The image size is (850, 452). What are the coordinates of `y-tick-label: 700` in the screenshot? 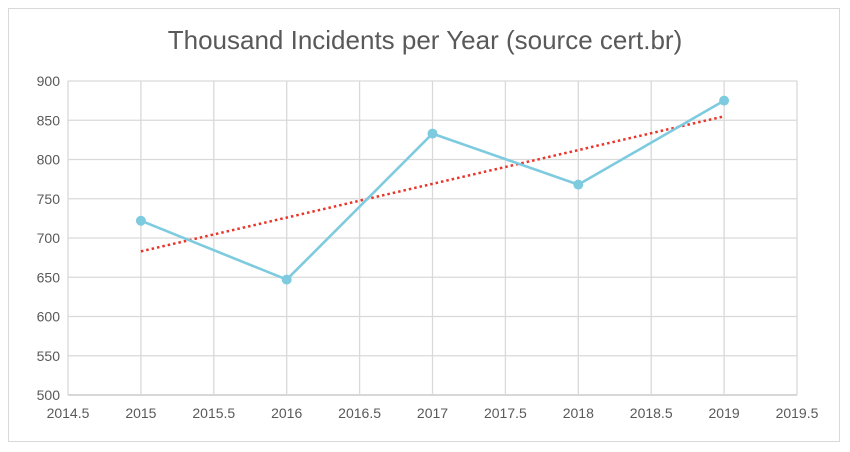 It's located at (49, 238).